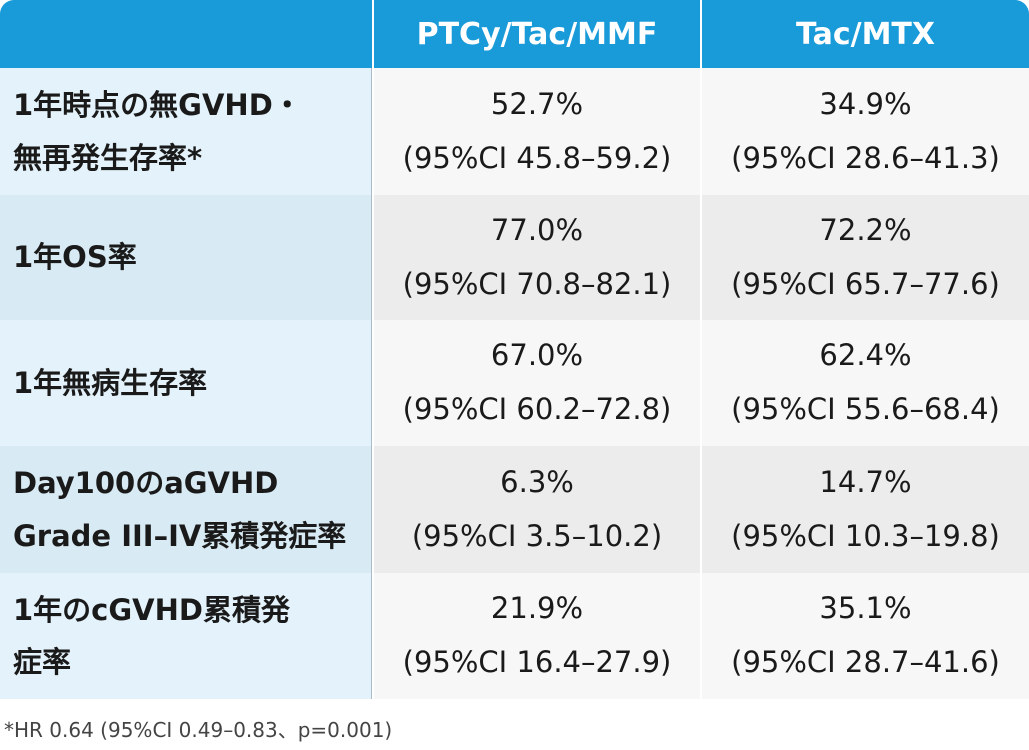 The width and height of the screenshot is (1029, 750). What do you see at coordinates (536, 636) in the screenshot?
I see `ptcy-value-cell: 21.9% (95%CI 16.4–27.9)` at bounding box center [536, 636].